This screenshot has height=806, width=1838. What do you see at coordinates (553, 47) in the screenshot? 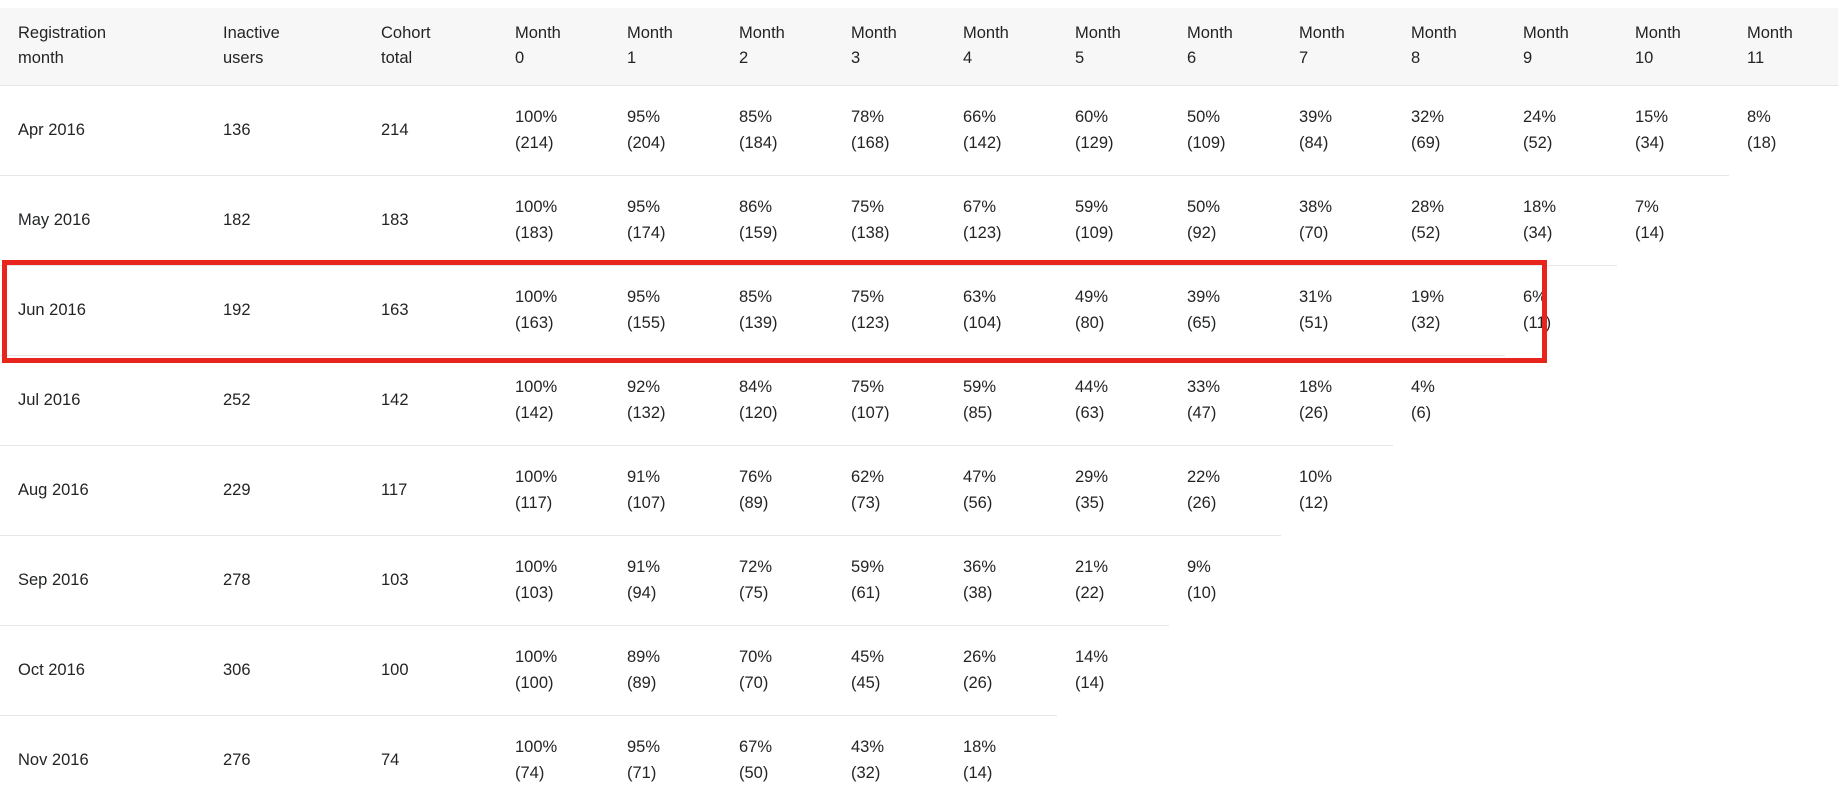
I see `column-header-month-0: Month 0` at bounding box center [553, 47].